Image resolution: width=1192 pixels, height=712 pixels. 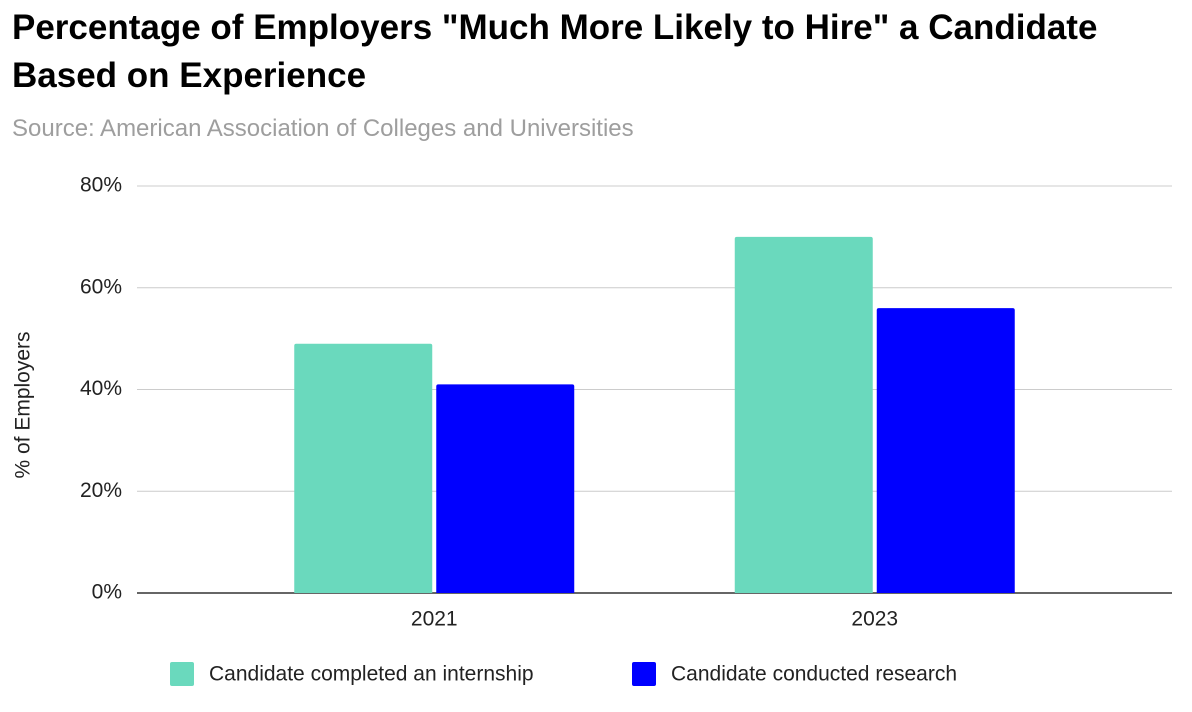 I want to click on y-tick-label: 80%, so click(x=101, y=185).